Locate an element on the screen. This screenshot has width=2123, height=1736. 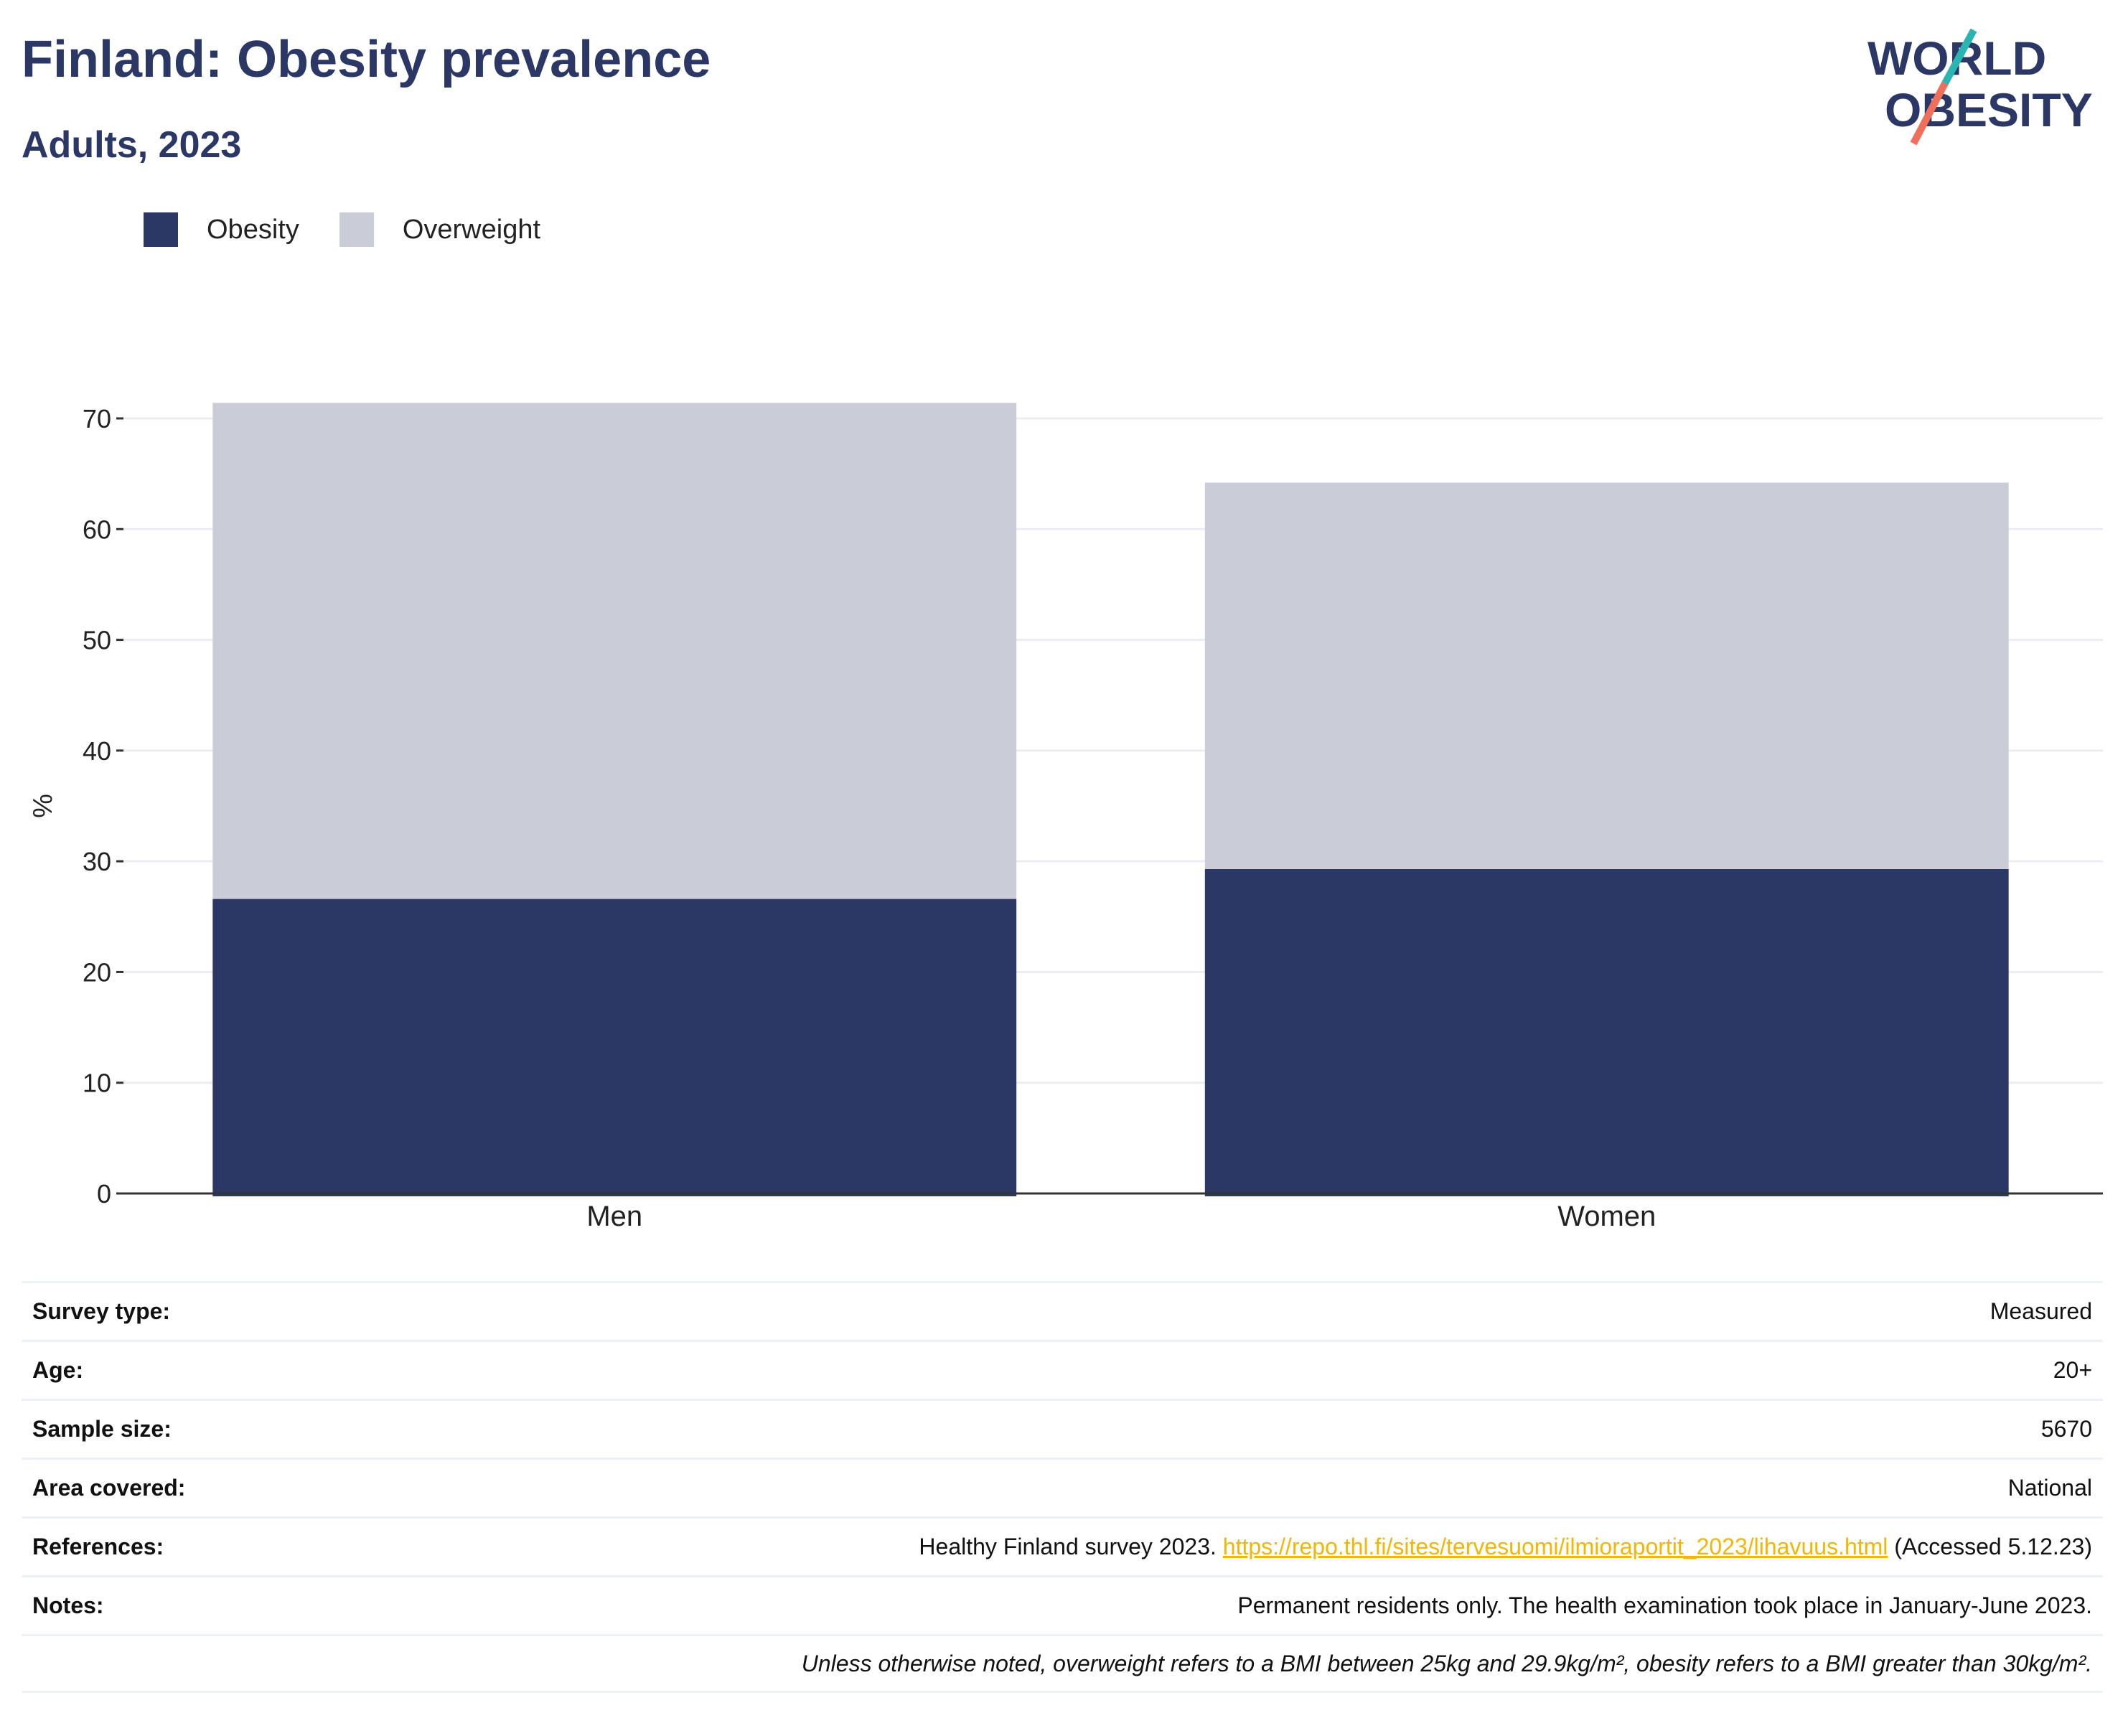
y-tick-label: 10 is located at coordinates (97, 1083).